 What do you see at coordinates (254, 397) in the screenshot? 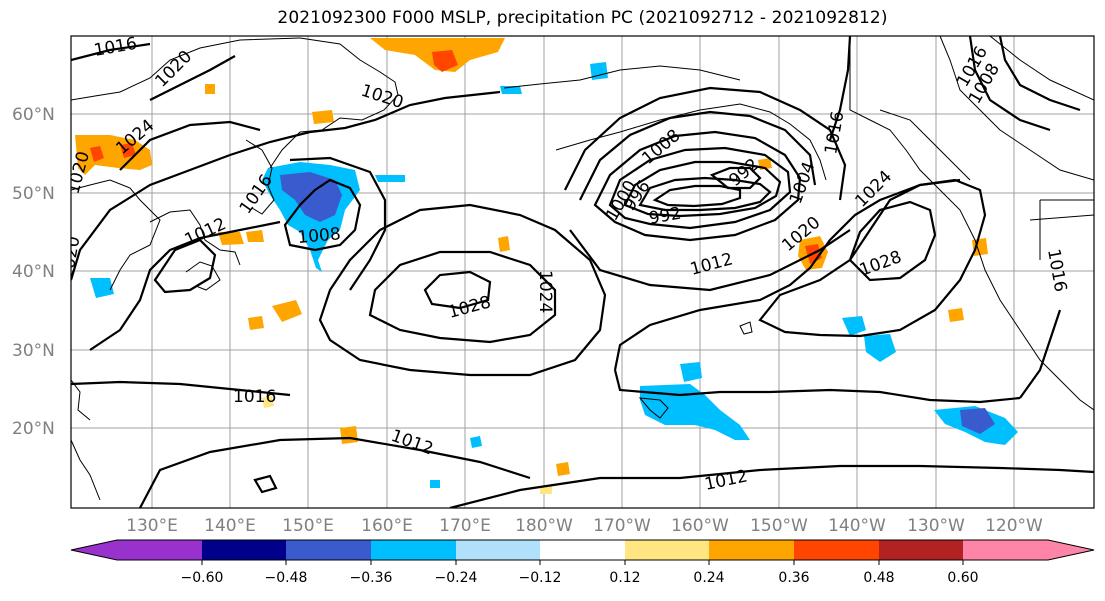
I see `isobar-label: 1016` at bounding box center [254, 397].